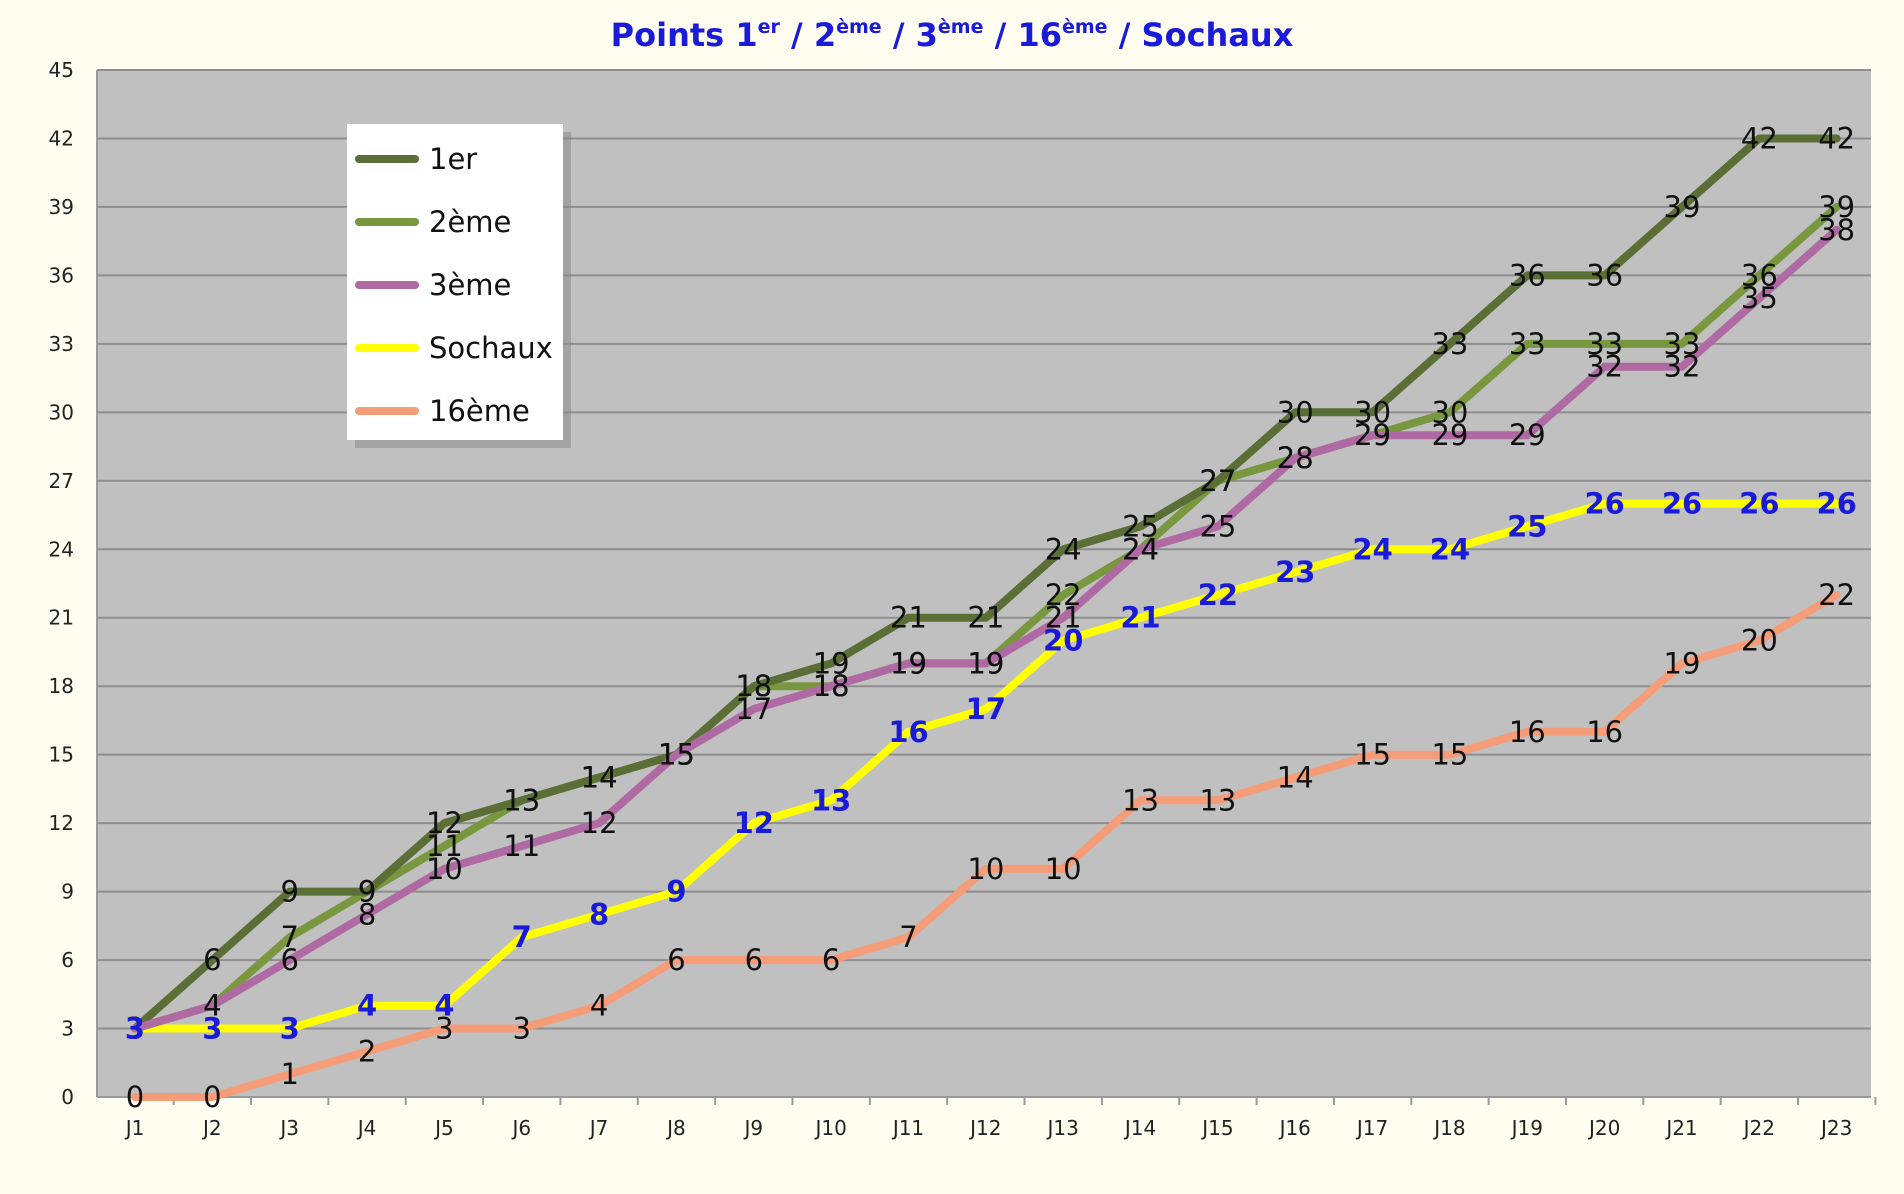  What do you see at coordinates (1603, 1128) in the screenshot?
I see `x-tick-label: J20` at bounding box center [1603, 1128].